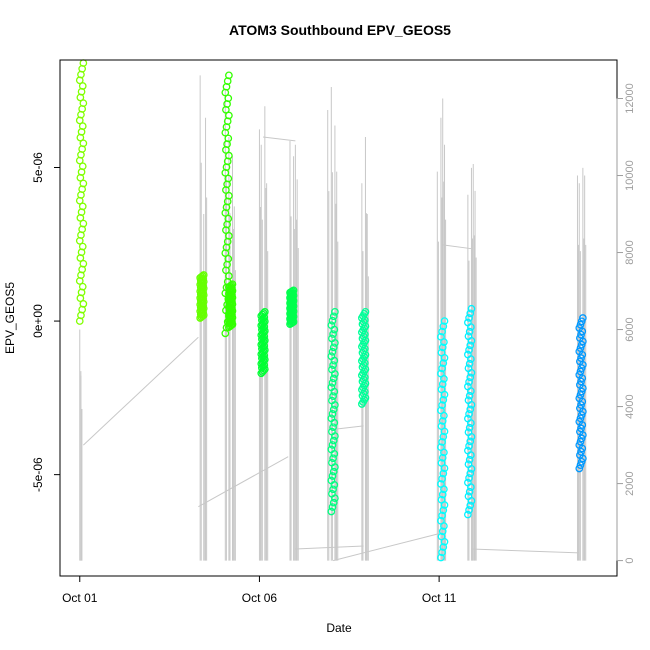  I want to click on y-axis-label: EPV_GEOS5, so click(10, 318).